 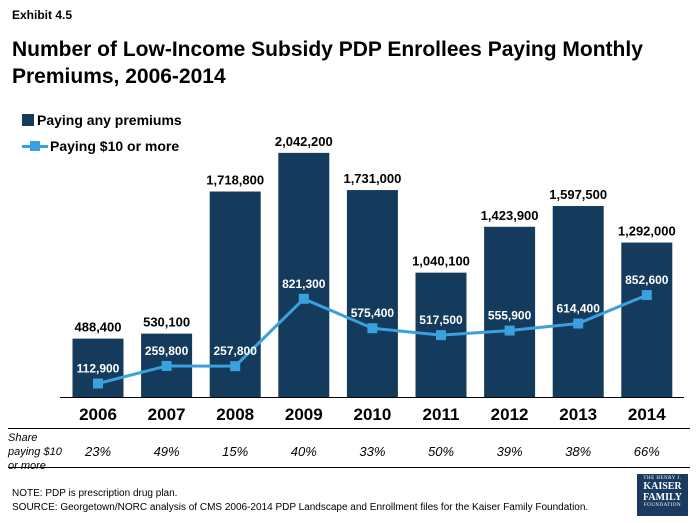 I want to click on line-point-2010, so click(x=372, y=328).